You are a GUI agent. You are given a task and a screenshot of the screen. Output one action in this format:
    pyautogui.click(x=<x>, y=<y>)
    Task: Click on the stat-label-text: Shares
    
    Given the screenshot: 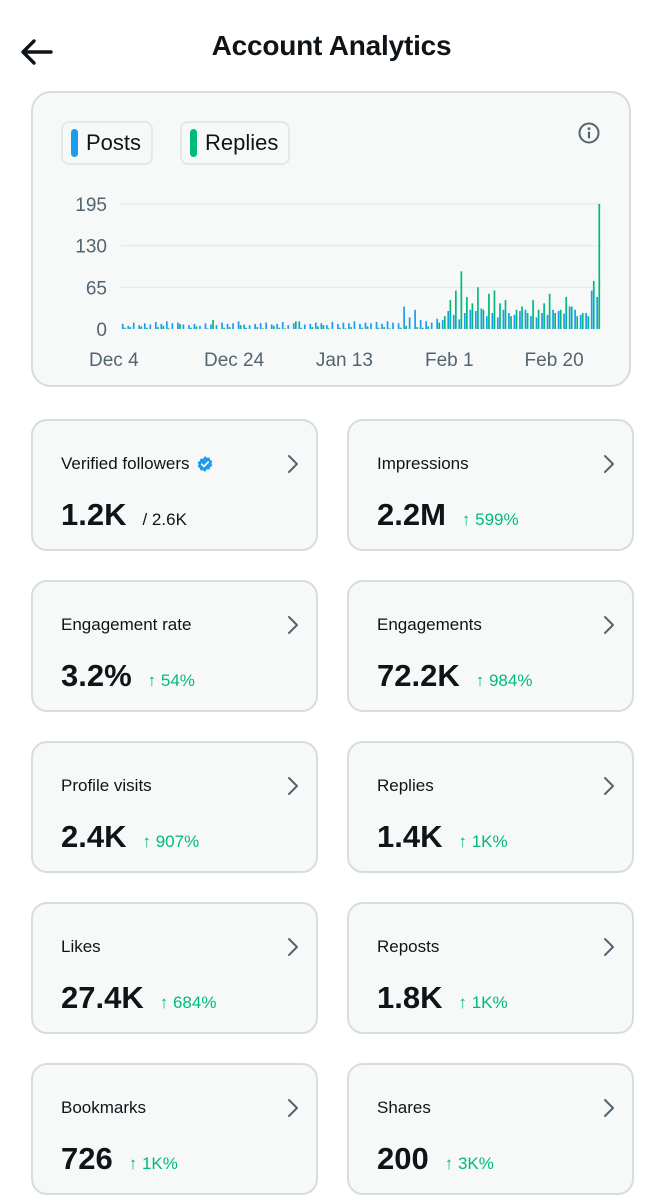 What is the action you would take?
    pyautogui.click(x=404, y=1107)
    